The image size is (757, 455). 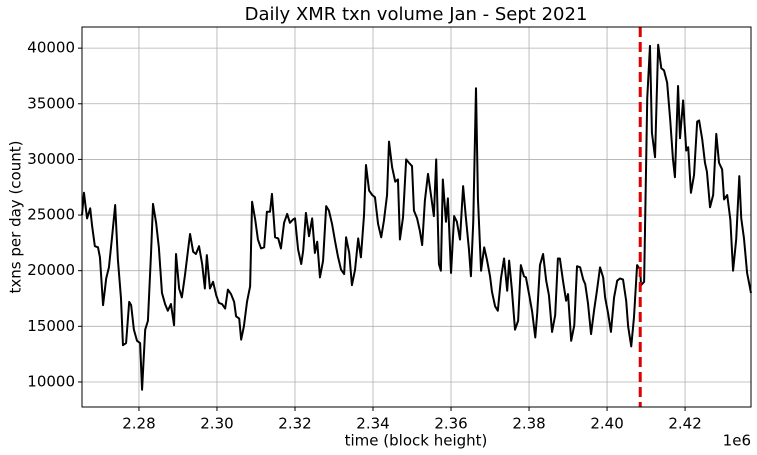 What do you see at coordinates (684, 424) in the screenshot?
I see `x-tick-label: 2.42` at bounding box center [684, 424].